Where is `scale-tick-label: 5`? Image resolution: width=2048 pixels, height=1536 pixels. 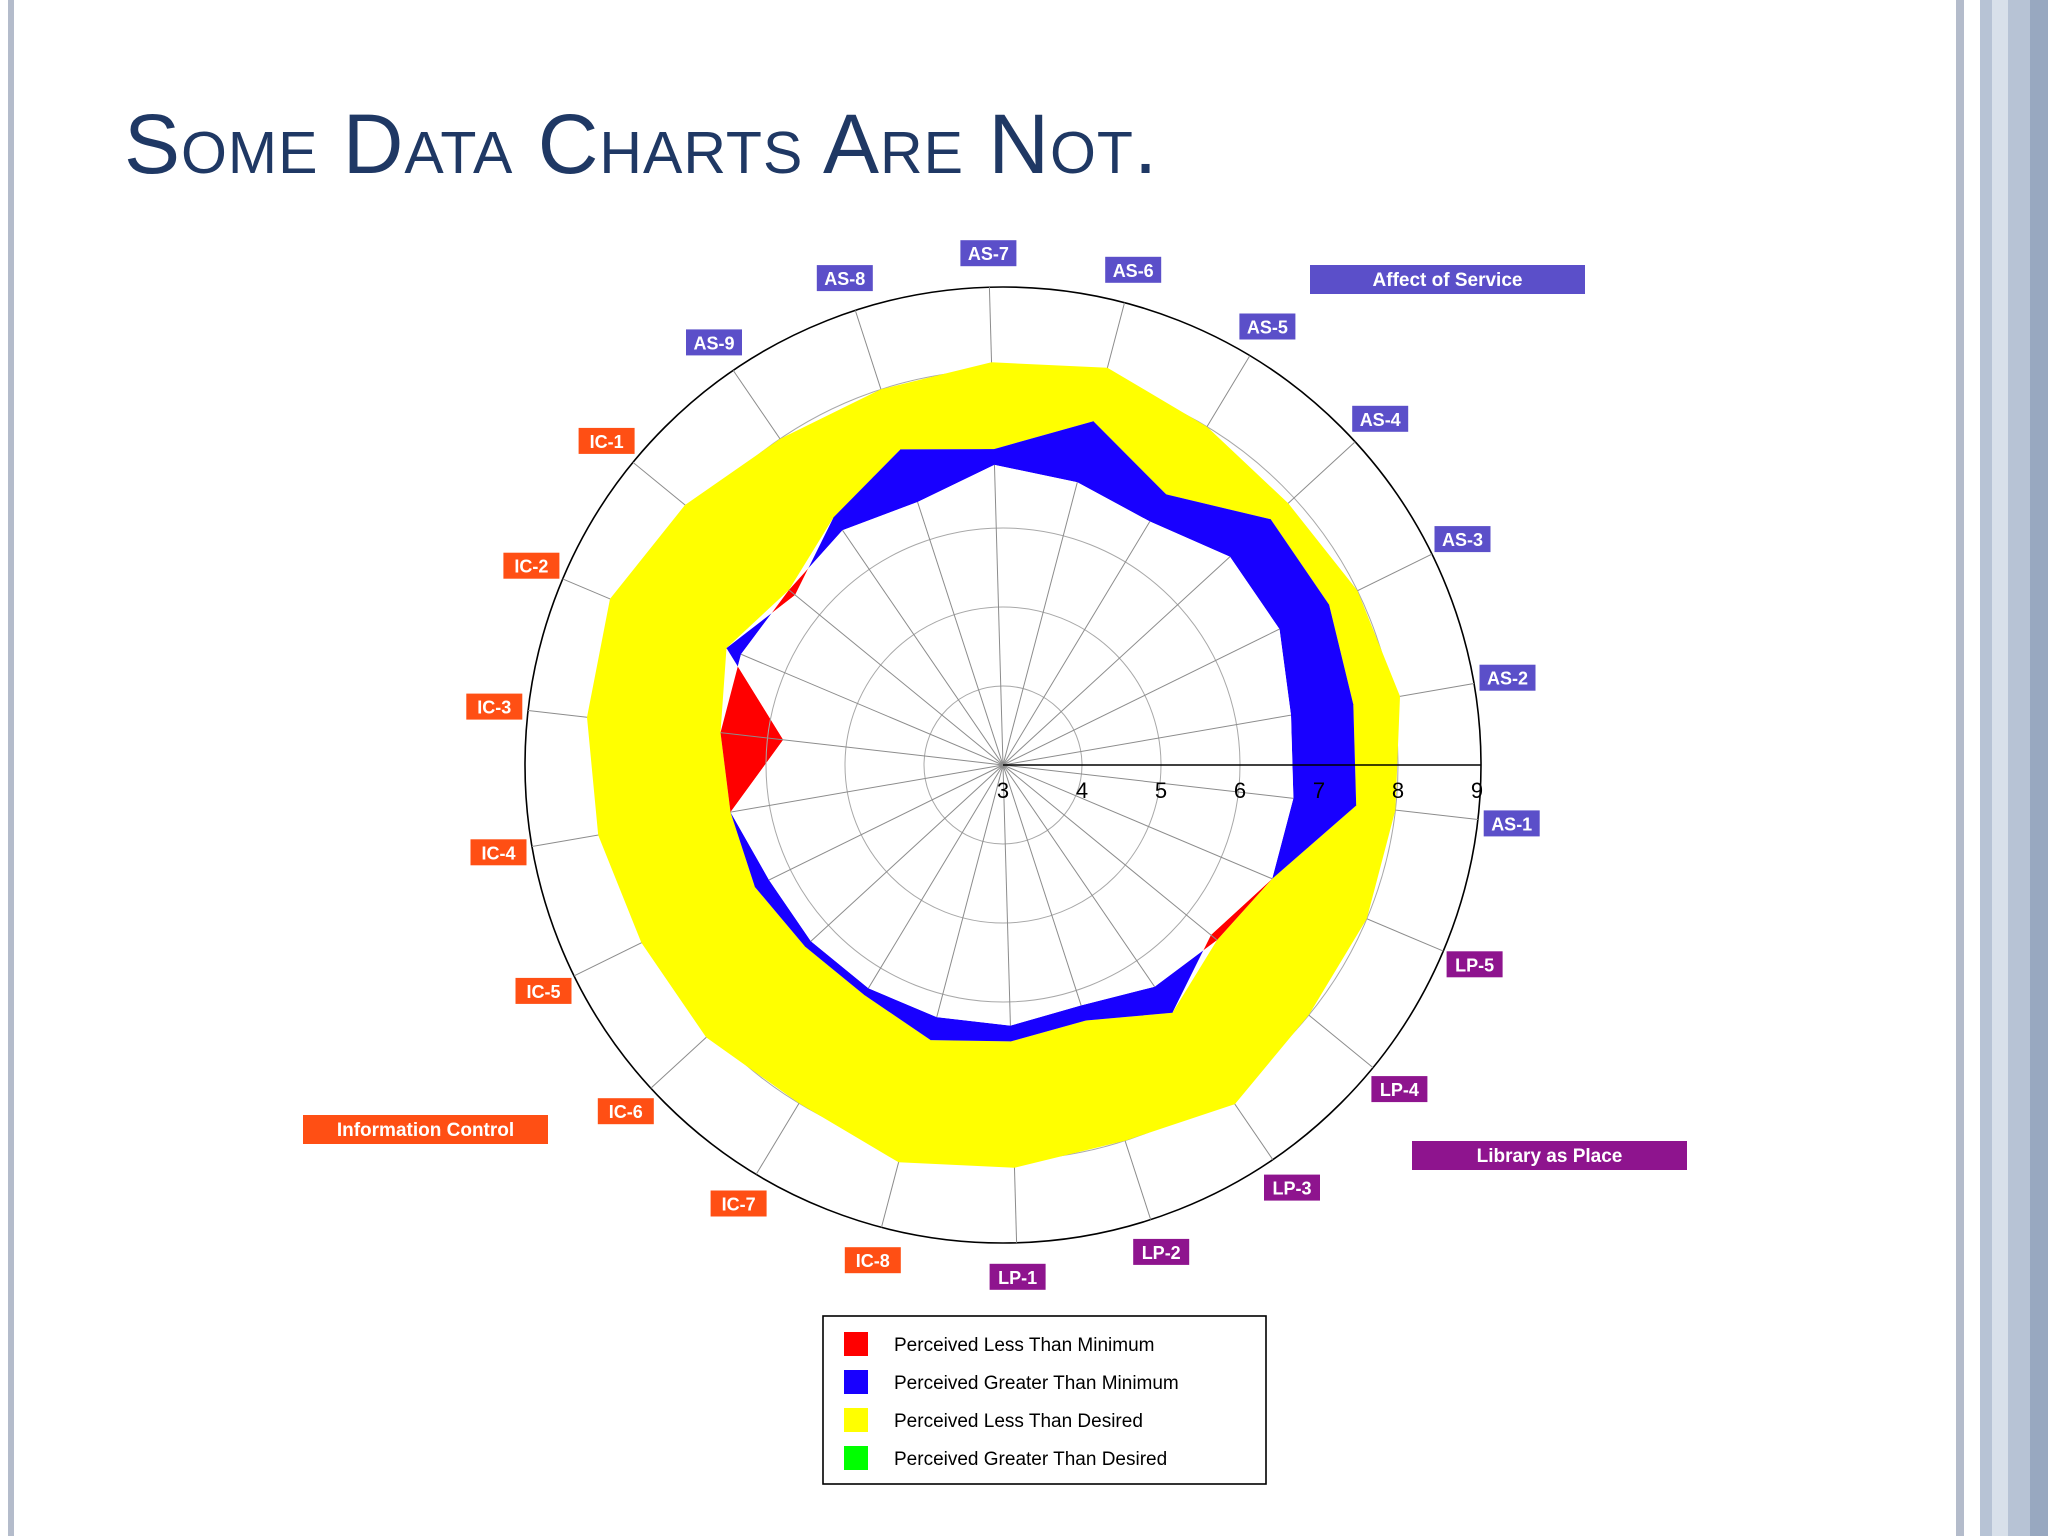 scale-tick-label: 5 is located at coordinates (1161, 790).